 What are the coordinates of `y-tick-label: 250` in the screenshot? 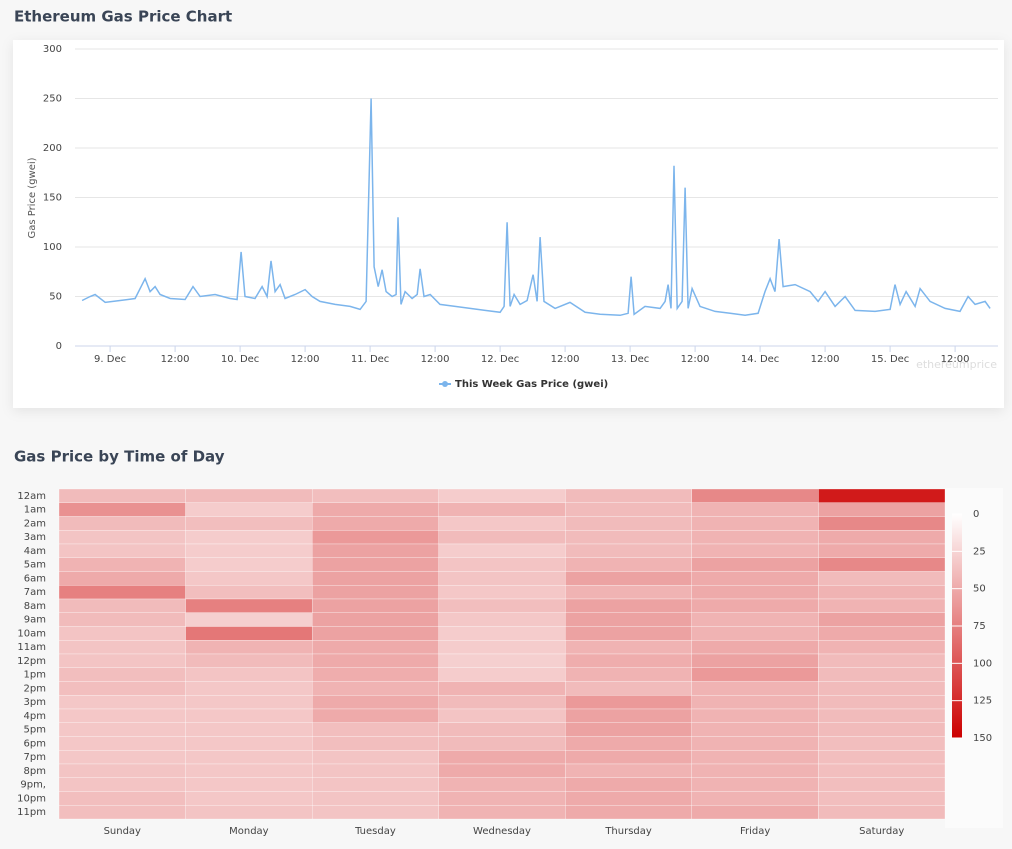 It's located at (52, 99).